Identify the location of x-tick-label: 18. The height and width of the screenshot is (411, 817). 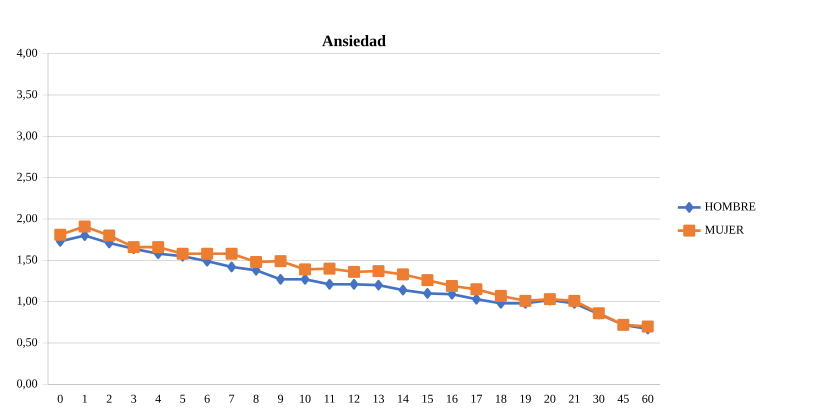
(501, 398).